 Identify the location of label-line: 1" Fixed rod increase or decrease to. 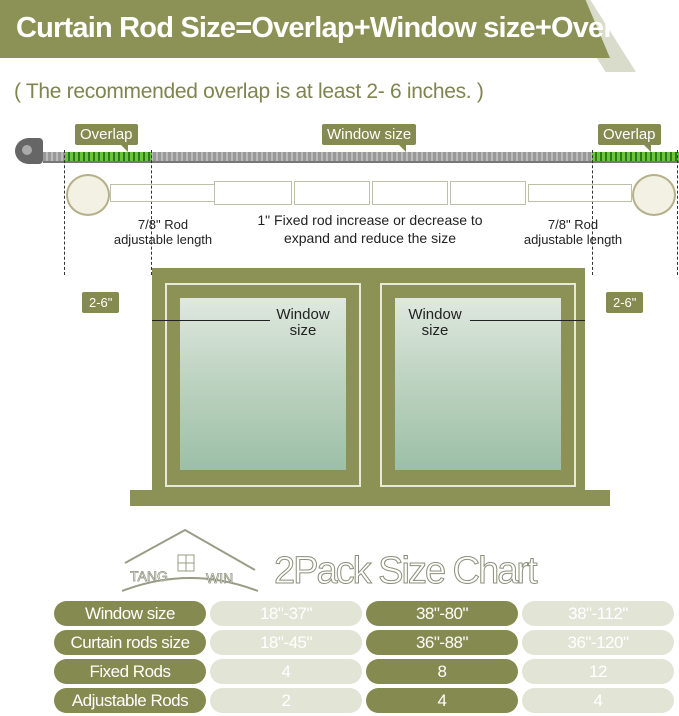
(370, 220).